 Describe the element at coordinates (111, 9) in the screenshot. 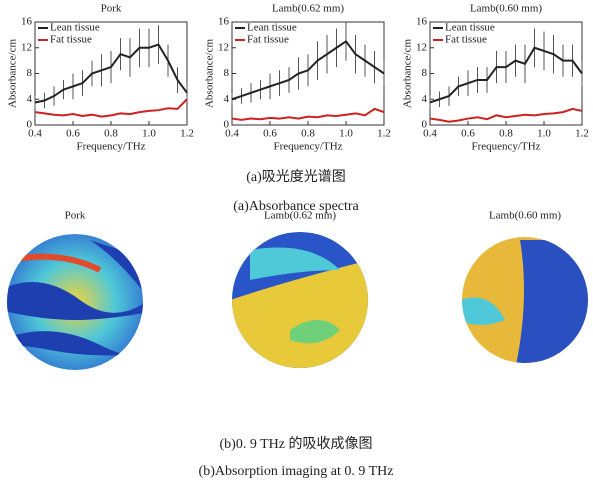

I see `chart-title: Pork` at that location.